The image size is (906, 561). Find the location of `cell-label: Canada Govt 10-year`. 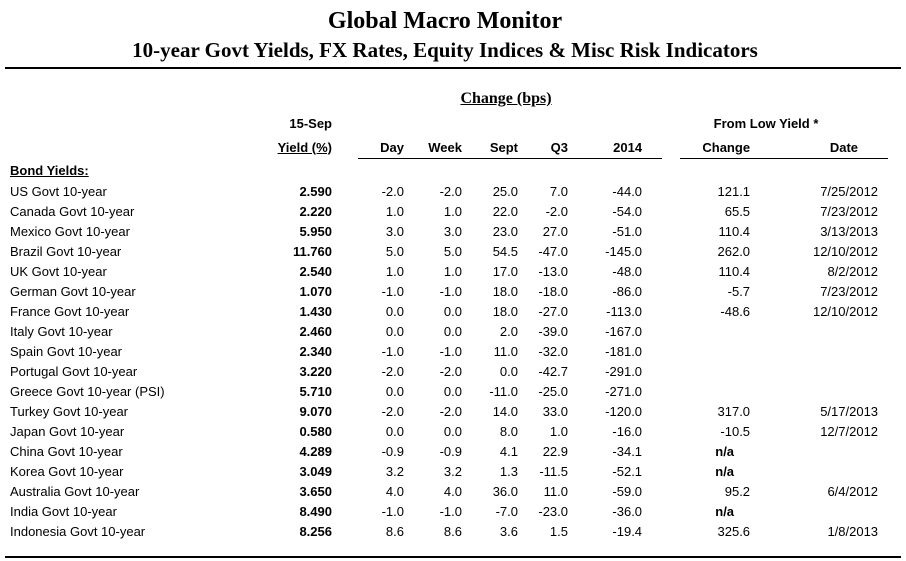

cell-label: Canada Govt 10-year is located at coordinates (72, 211).